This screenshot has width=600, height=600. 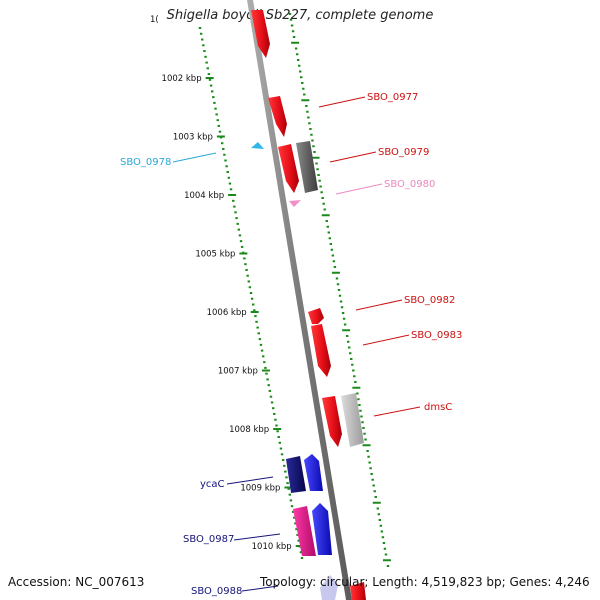 I want to click on label-sbo-0982: SBO_0982, so click(x=429, y=300).